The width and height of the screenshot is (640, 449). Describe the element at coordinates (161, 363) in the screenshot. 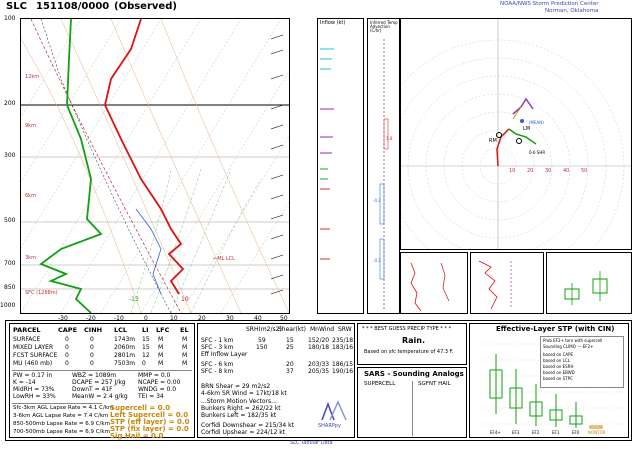

I see `parcel-row-mu-lfc: M` at that location.